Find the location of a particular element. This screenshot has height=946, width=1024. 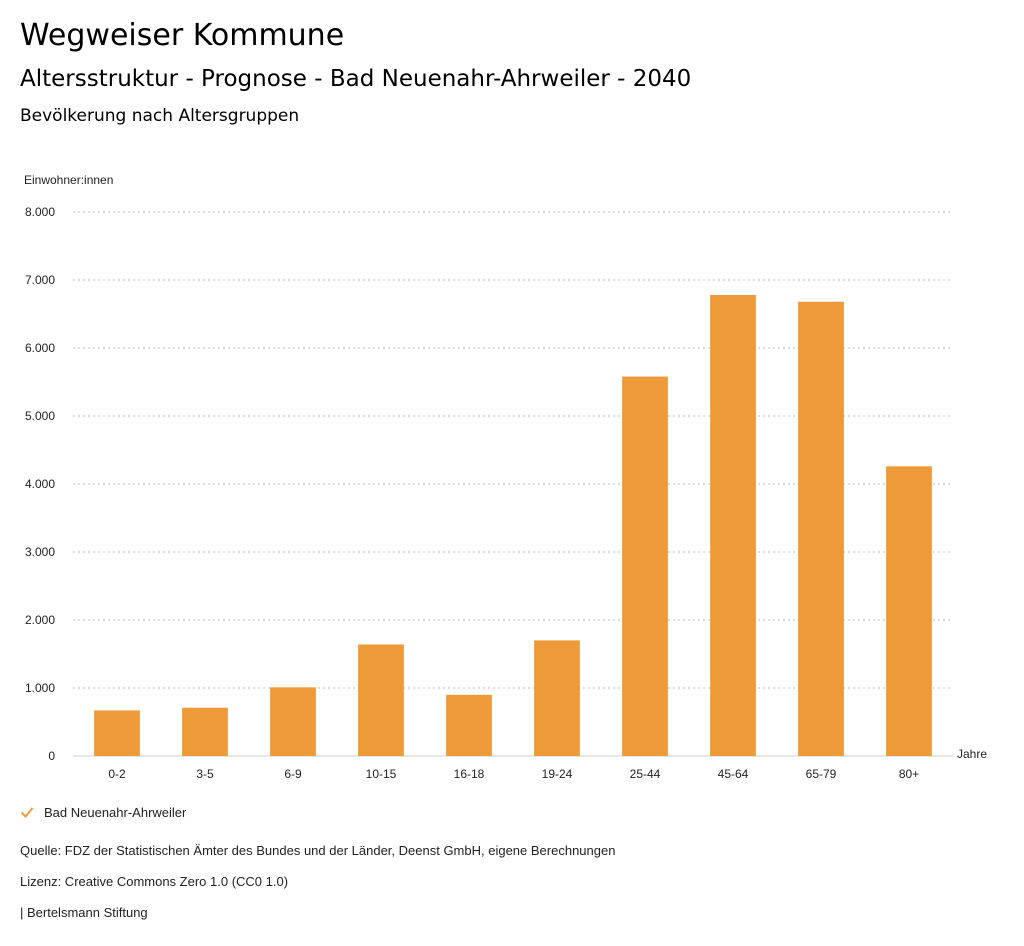

x-tick-label: 19-24 is located at coordinates (557, 774).